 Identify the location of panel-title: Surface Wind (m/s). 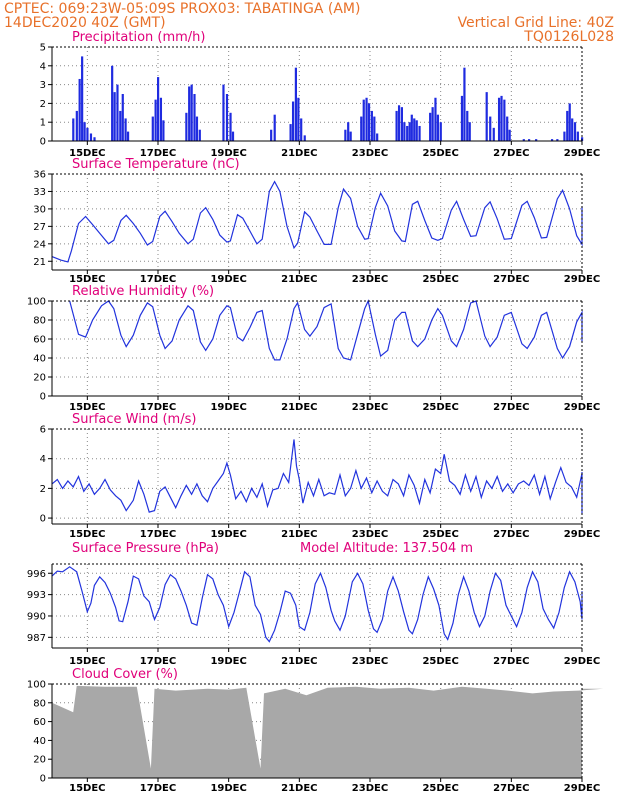
(134, 419).